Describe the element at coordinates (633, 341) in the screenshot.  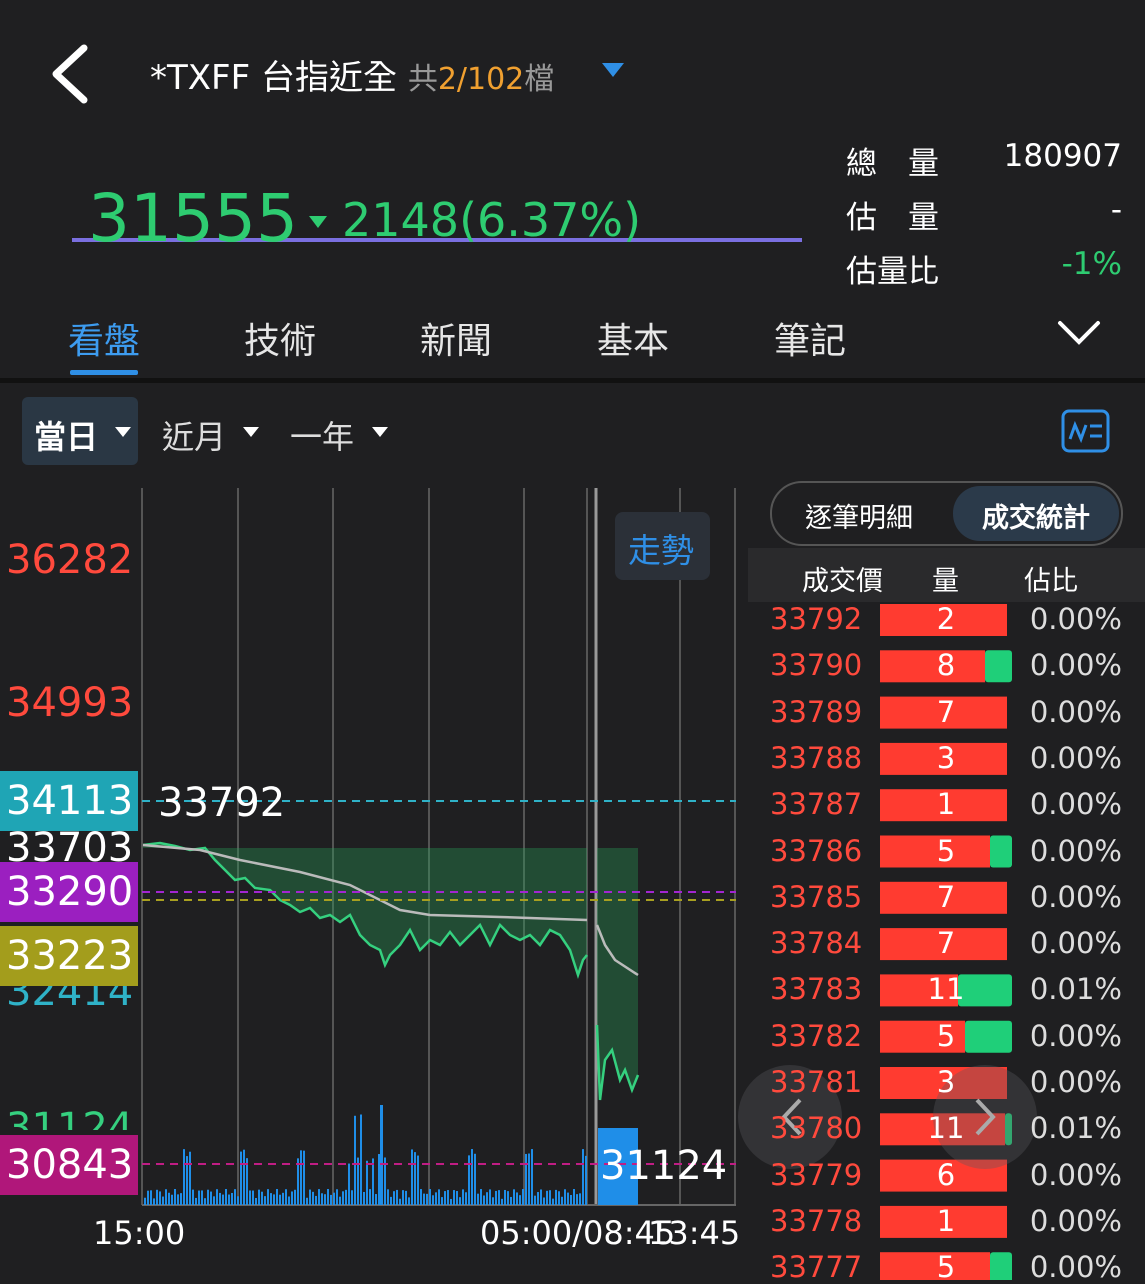
I see `tab: 基本` at that location.